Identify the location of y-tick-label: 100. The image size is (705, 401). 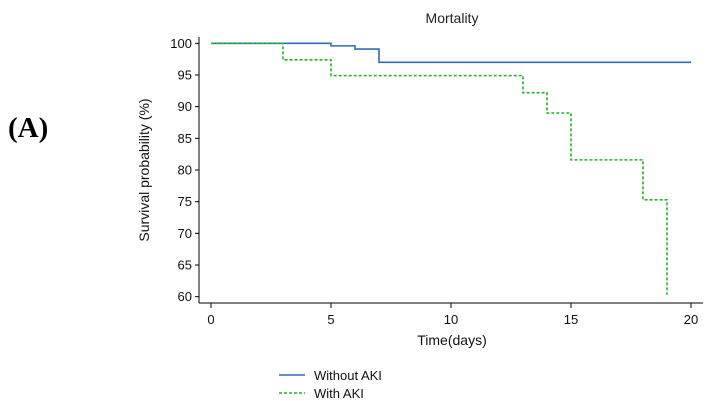
(181, 43).